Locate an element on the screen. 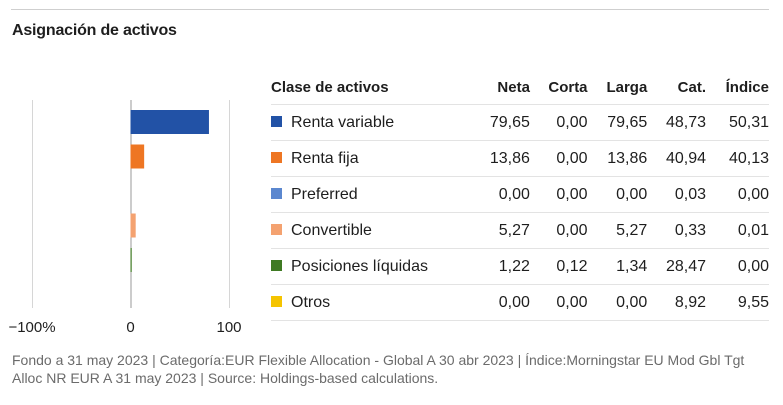 Image resolution: width=783 pixels, height=405 pixels. short-value-cell: 0,12 is located at coordinates (558, 266).